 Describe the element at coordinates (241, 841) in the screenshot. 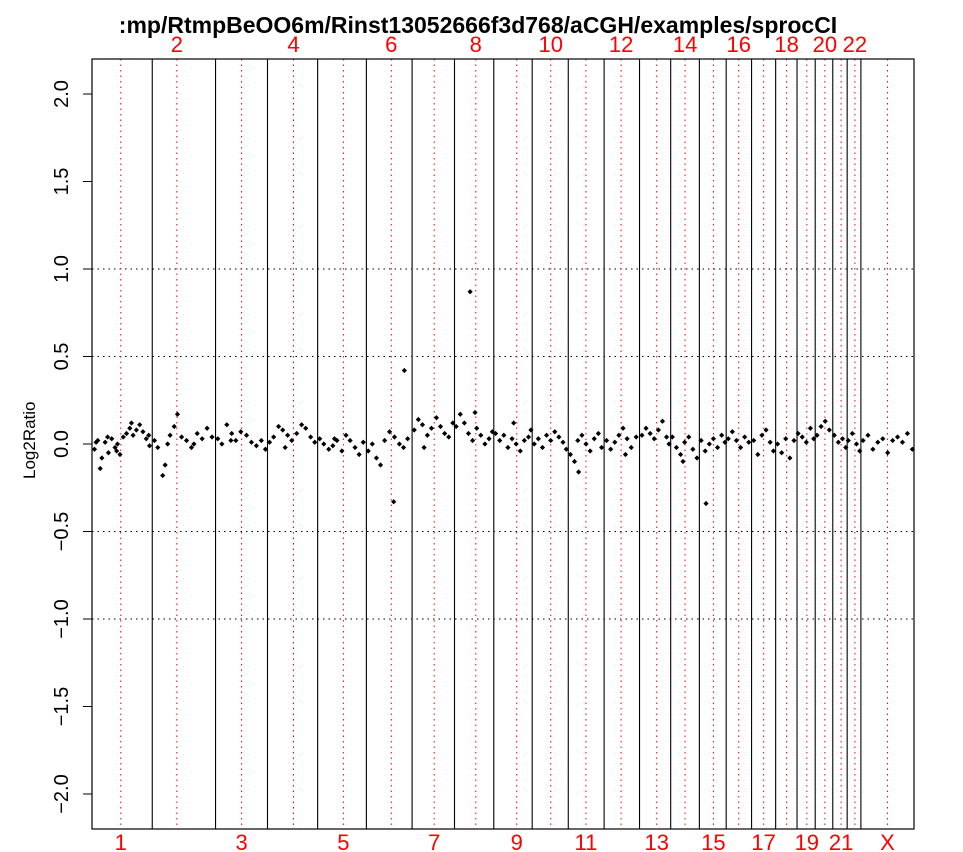

I see `chromosome-label: 3` at that location.